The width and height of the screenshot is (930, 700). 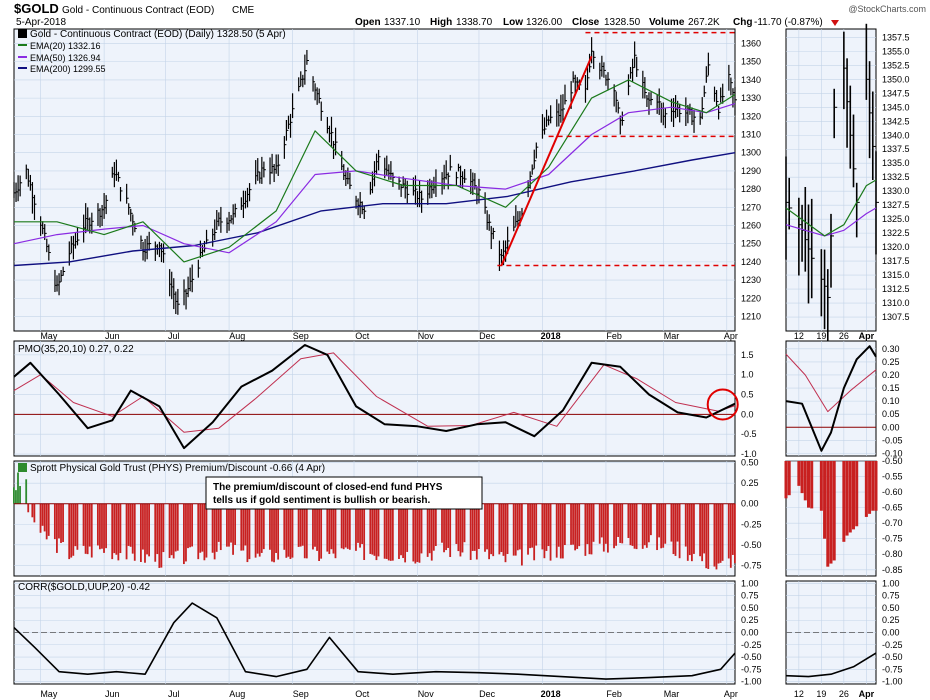 What do you see at coordinates (112, 336) in the screenshot?
I see `x-tick-label: Jun` at bounding box center [112, 336].